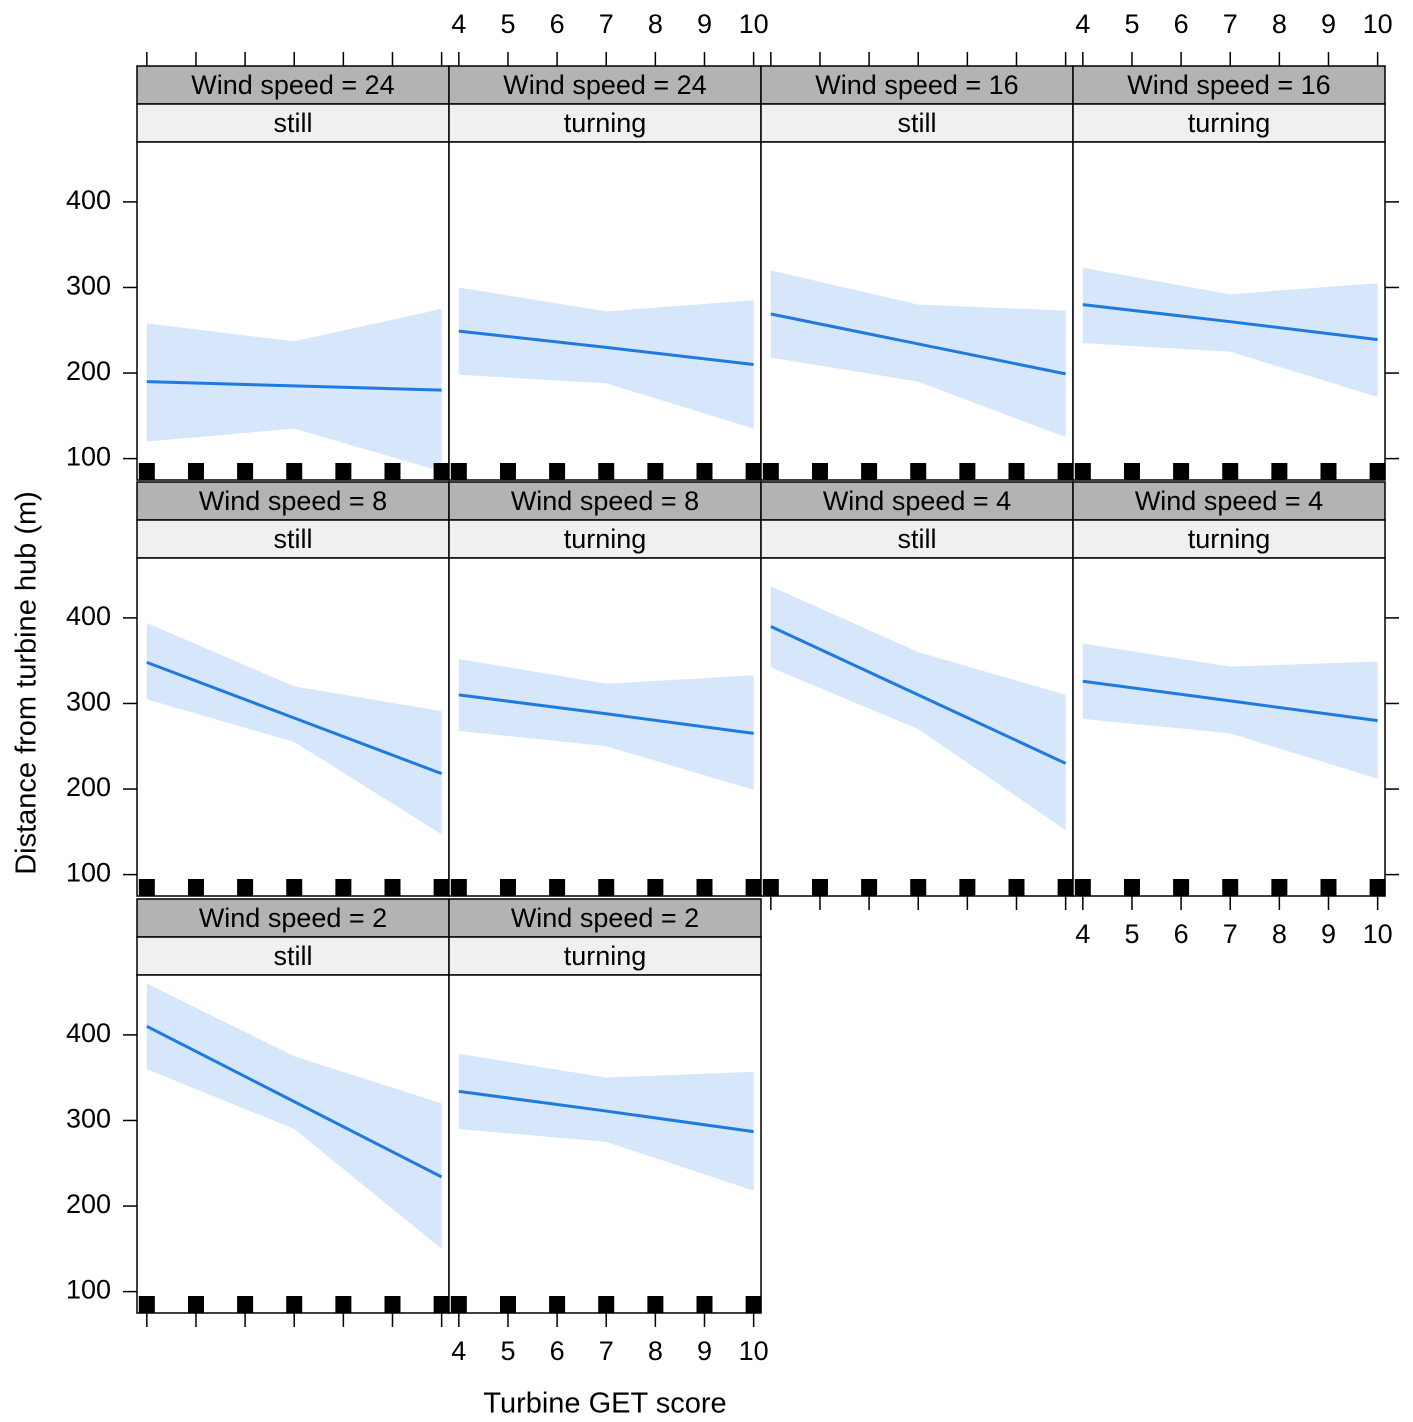  What do you see at coordinates (1229, 501) in the screenshot?
I see `strip-label: Wind speed = 4` at bounding box center [1229, 501].